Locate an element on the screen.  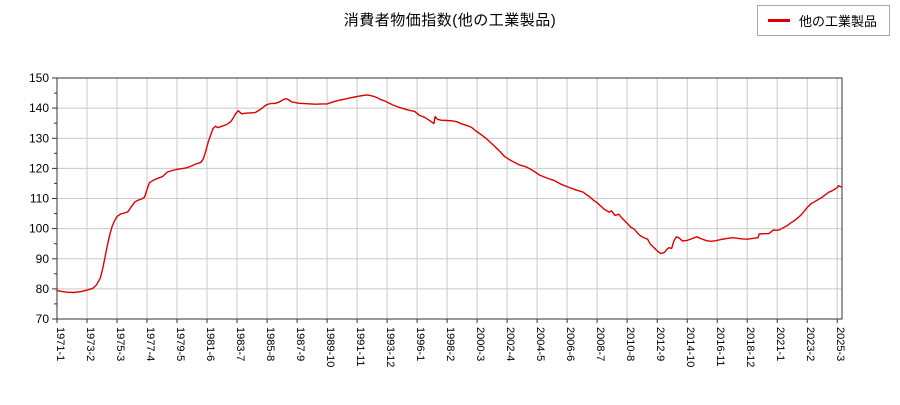
x-axis-tick-label: 1987-9 is located at coordinates (300, 344).